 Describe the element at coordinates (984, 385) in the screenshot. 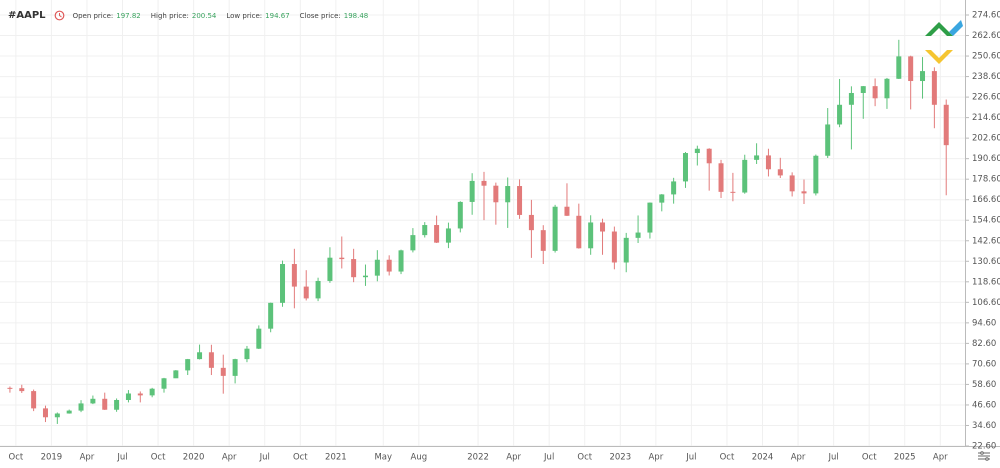

I see `y-tick-label: 58.60` at that location.